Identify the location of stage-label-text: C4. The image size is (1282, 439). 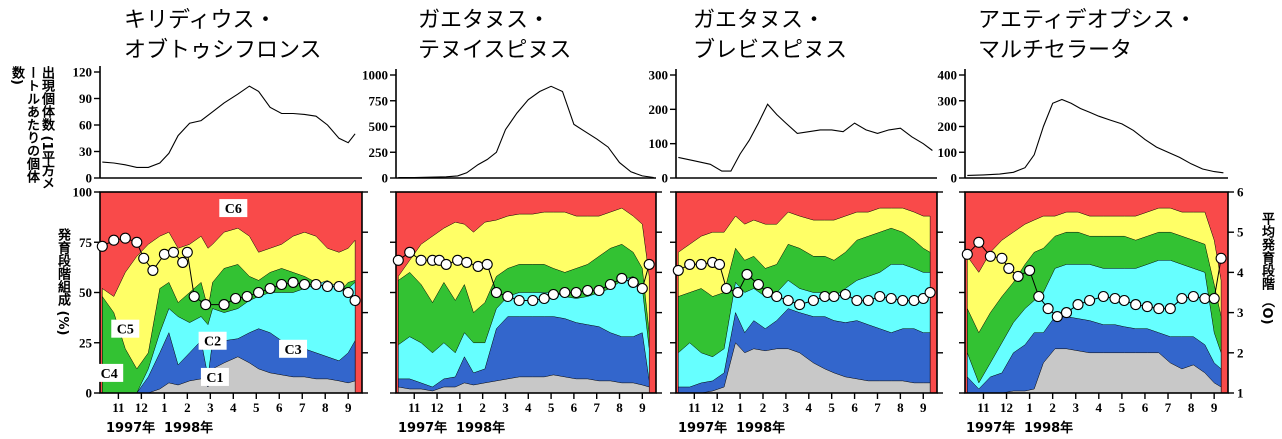
(109, 374).